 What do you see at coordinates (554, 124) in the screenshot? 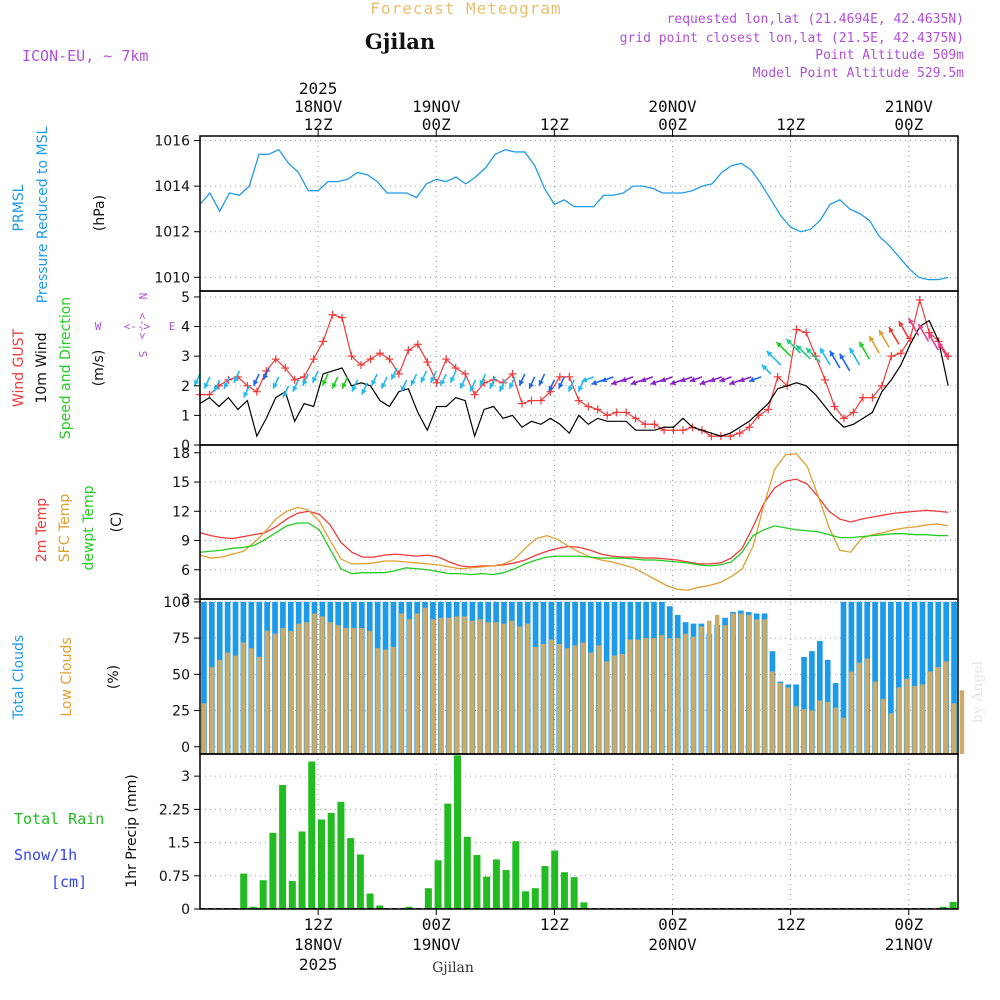
I see `x-label-top: 12Z` at bounding box center [554, 124].